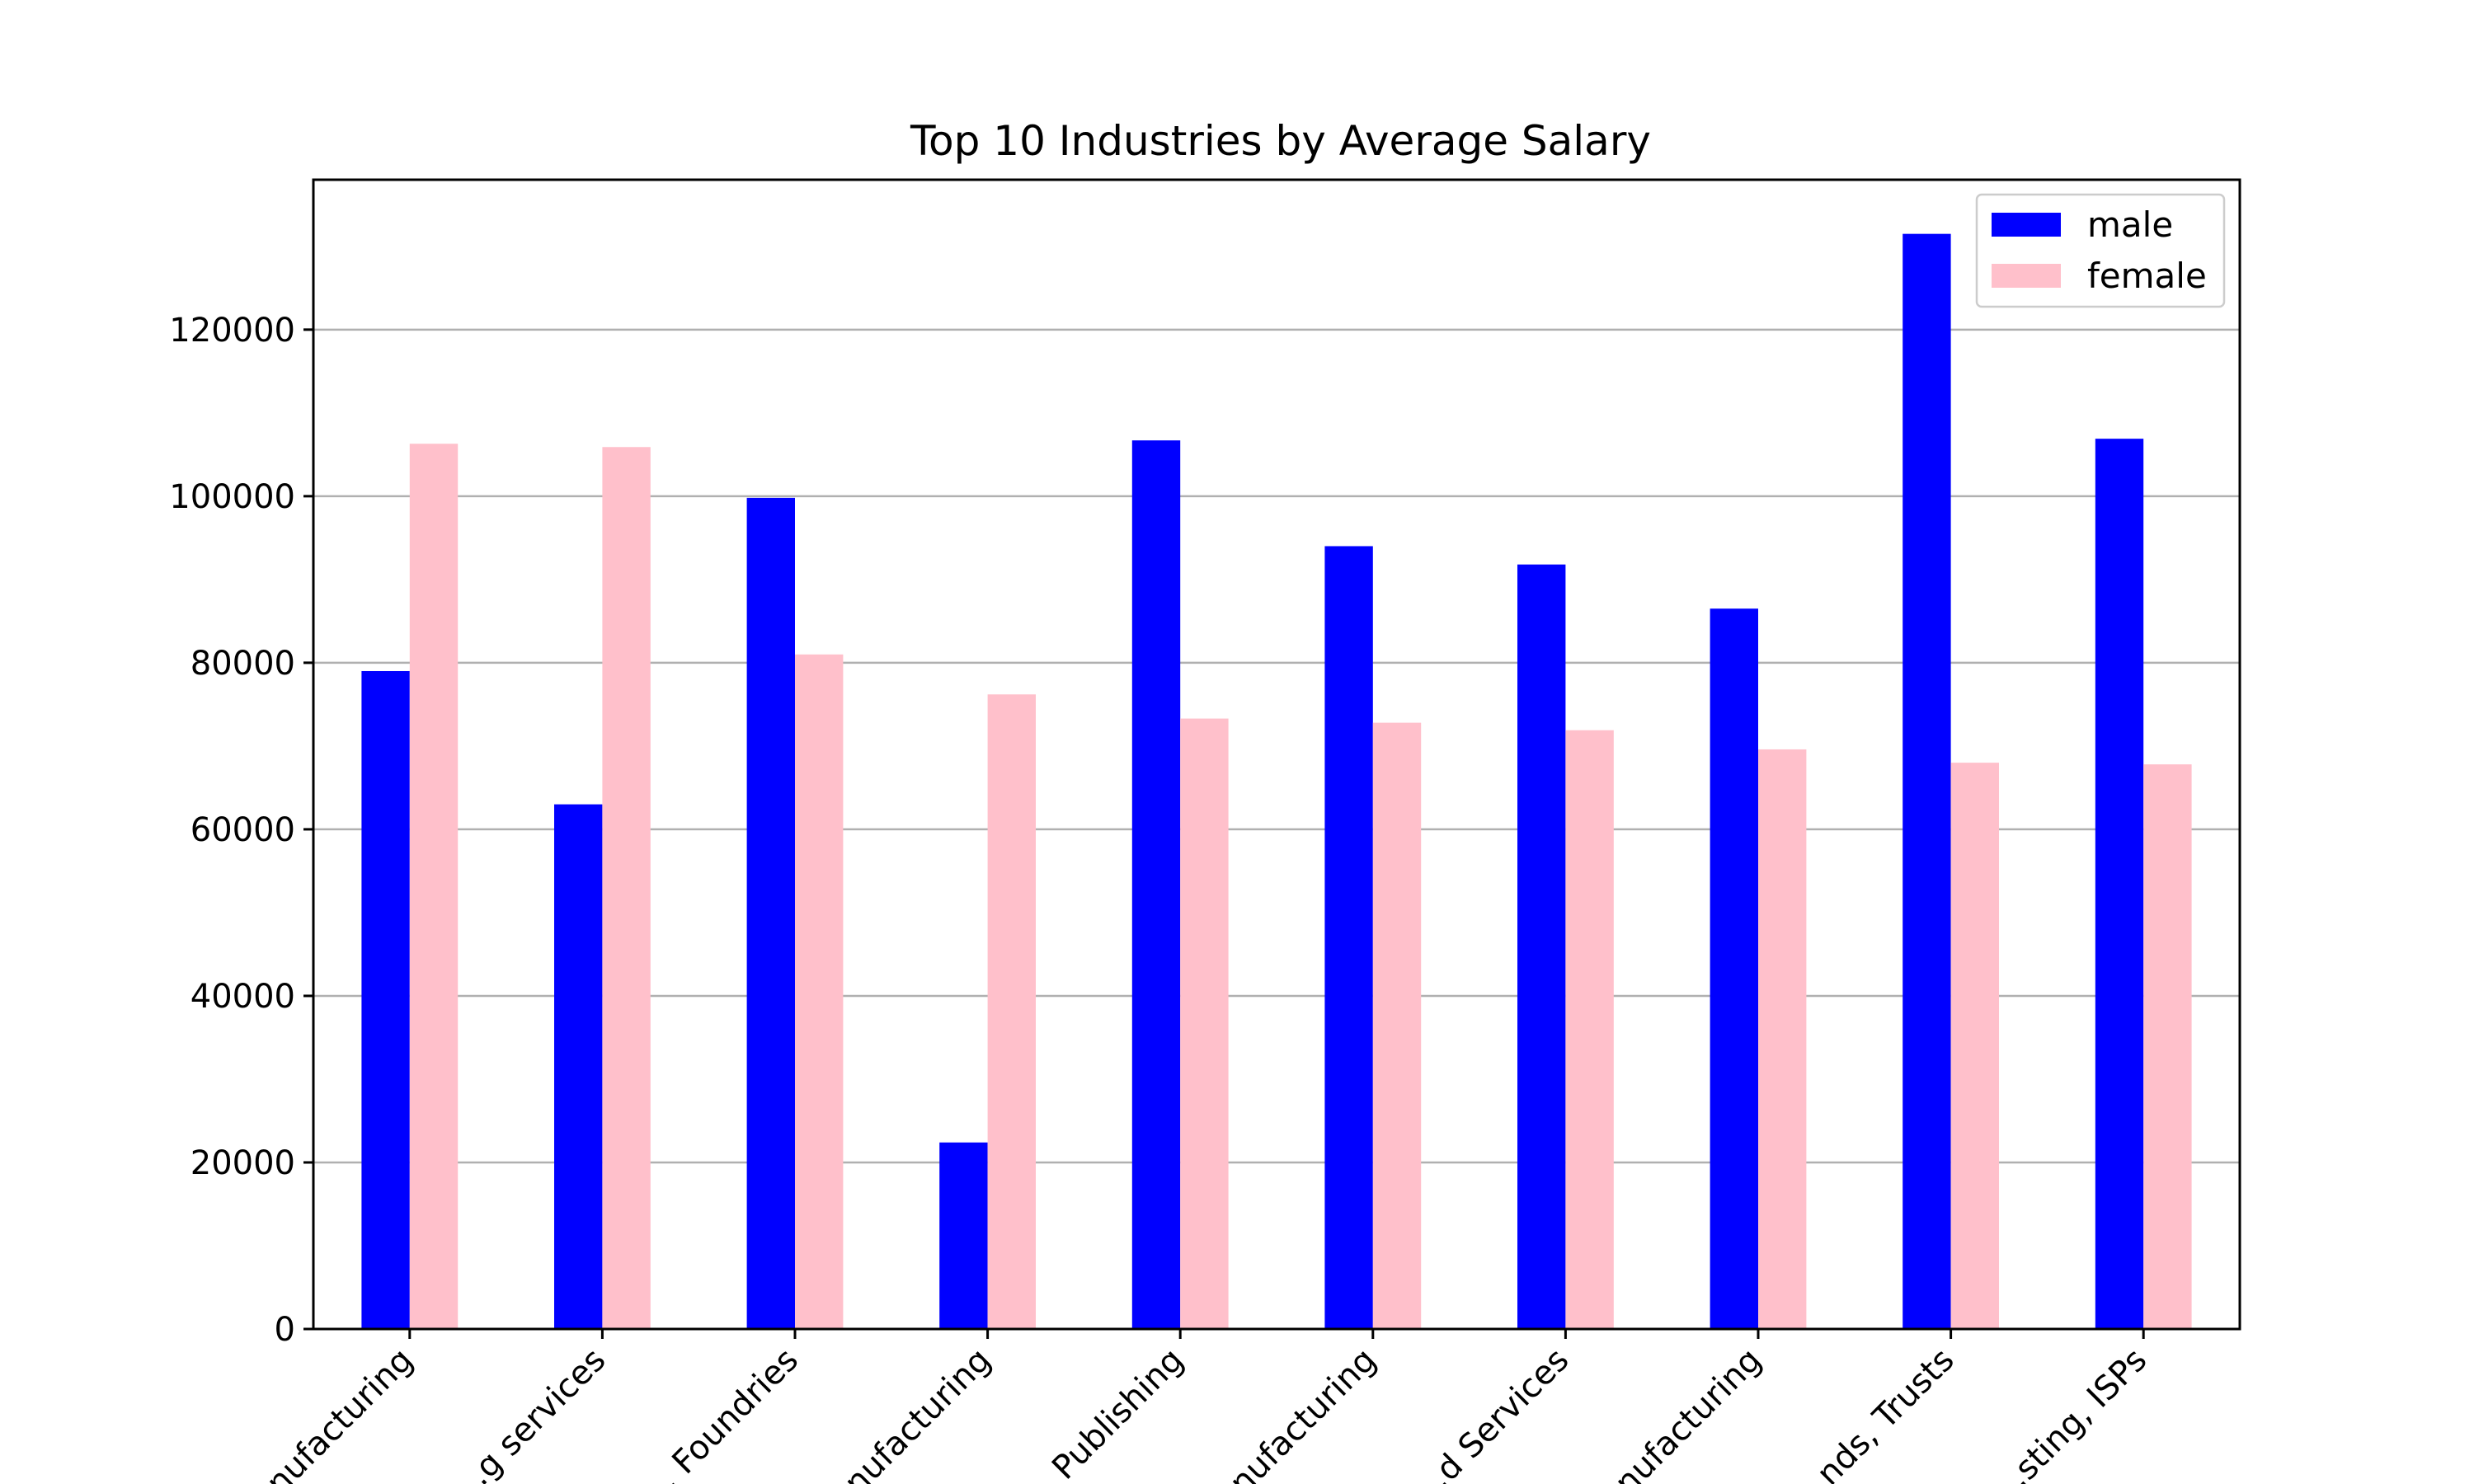  What do you see at coordinates (1874, 1412) in the screenshot?
I see `x-tick-label: ...nds, Trusts` at bounding box center [1874, 1412].